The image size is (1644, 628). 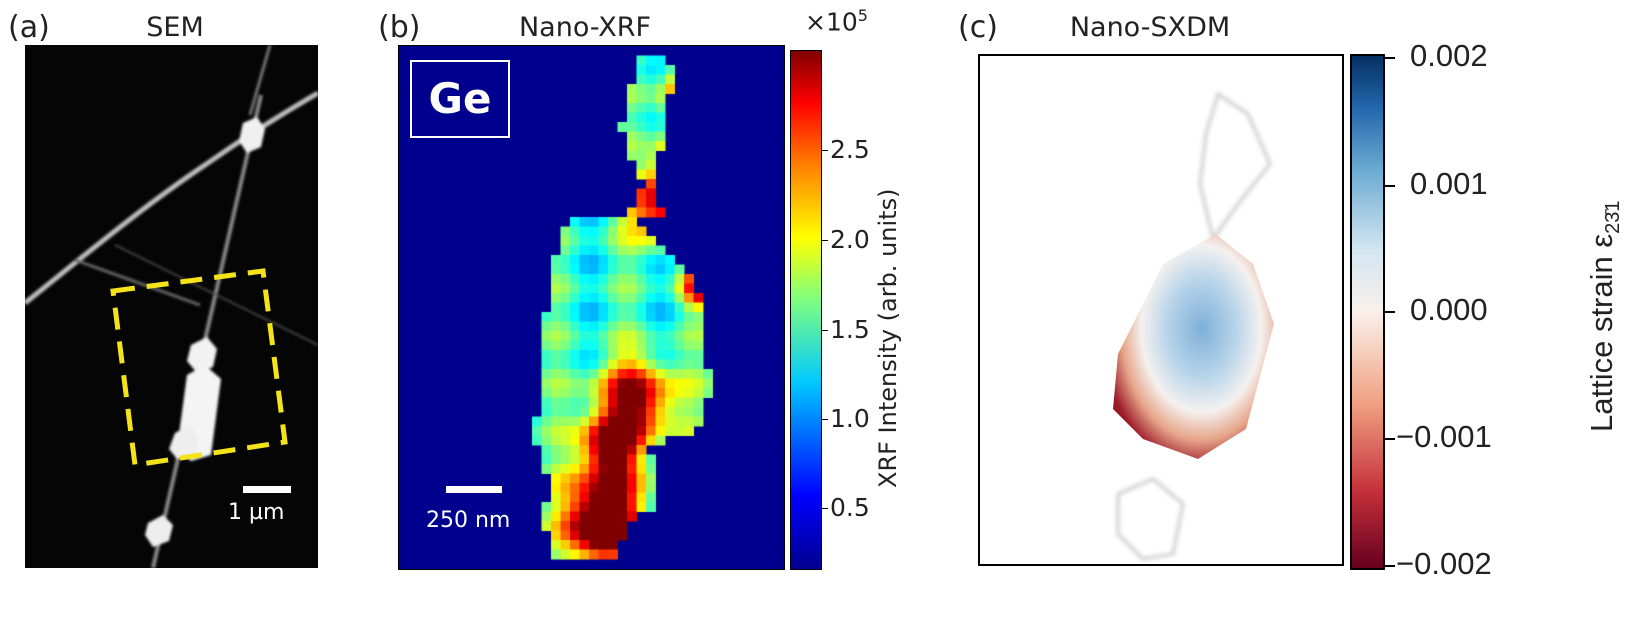 I want to click on strain-label-text: Lattice strain ε, so click(x=1601, y=332).